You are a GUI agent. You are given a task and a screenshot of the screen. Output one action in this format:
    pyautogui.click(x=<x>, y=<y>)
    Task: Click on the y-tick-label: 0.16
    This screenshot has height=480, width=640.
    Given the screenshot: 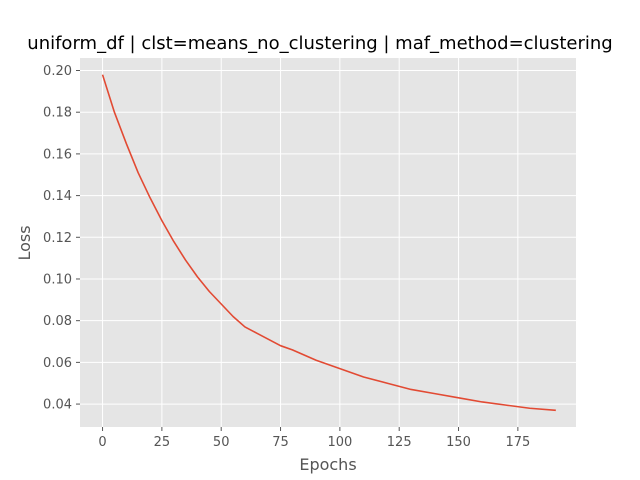 What is the action you would take?
    pyautogui.click(x=57, y=154)
    